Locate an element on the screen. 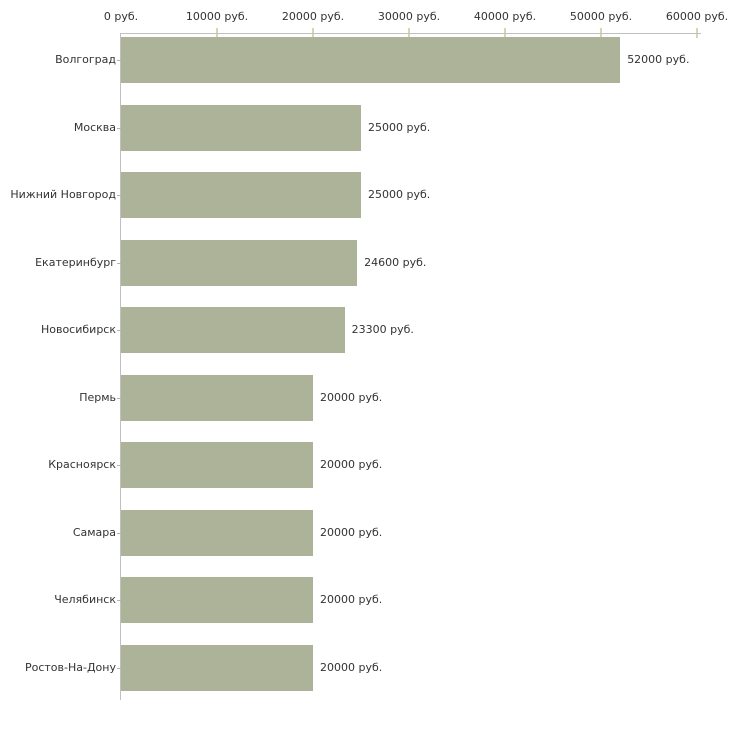 The width and height of the screenshot is (730, 730). value-label: 23300 руб. is located at coordinates (382, 329).